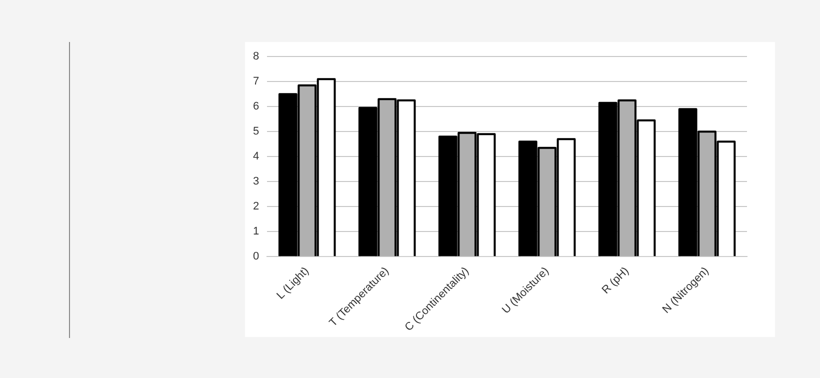 This screenshot has width=820, height=378. Describe the element at coordinates (256, 132) in the screenshot. I see `y-tick-label: 5` at that location.